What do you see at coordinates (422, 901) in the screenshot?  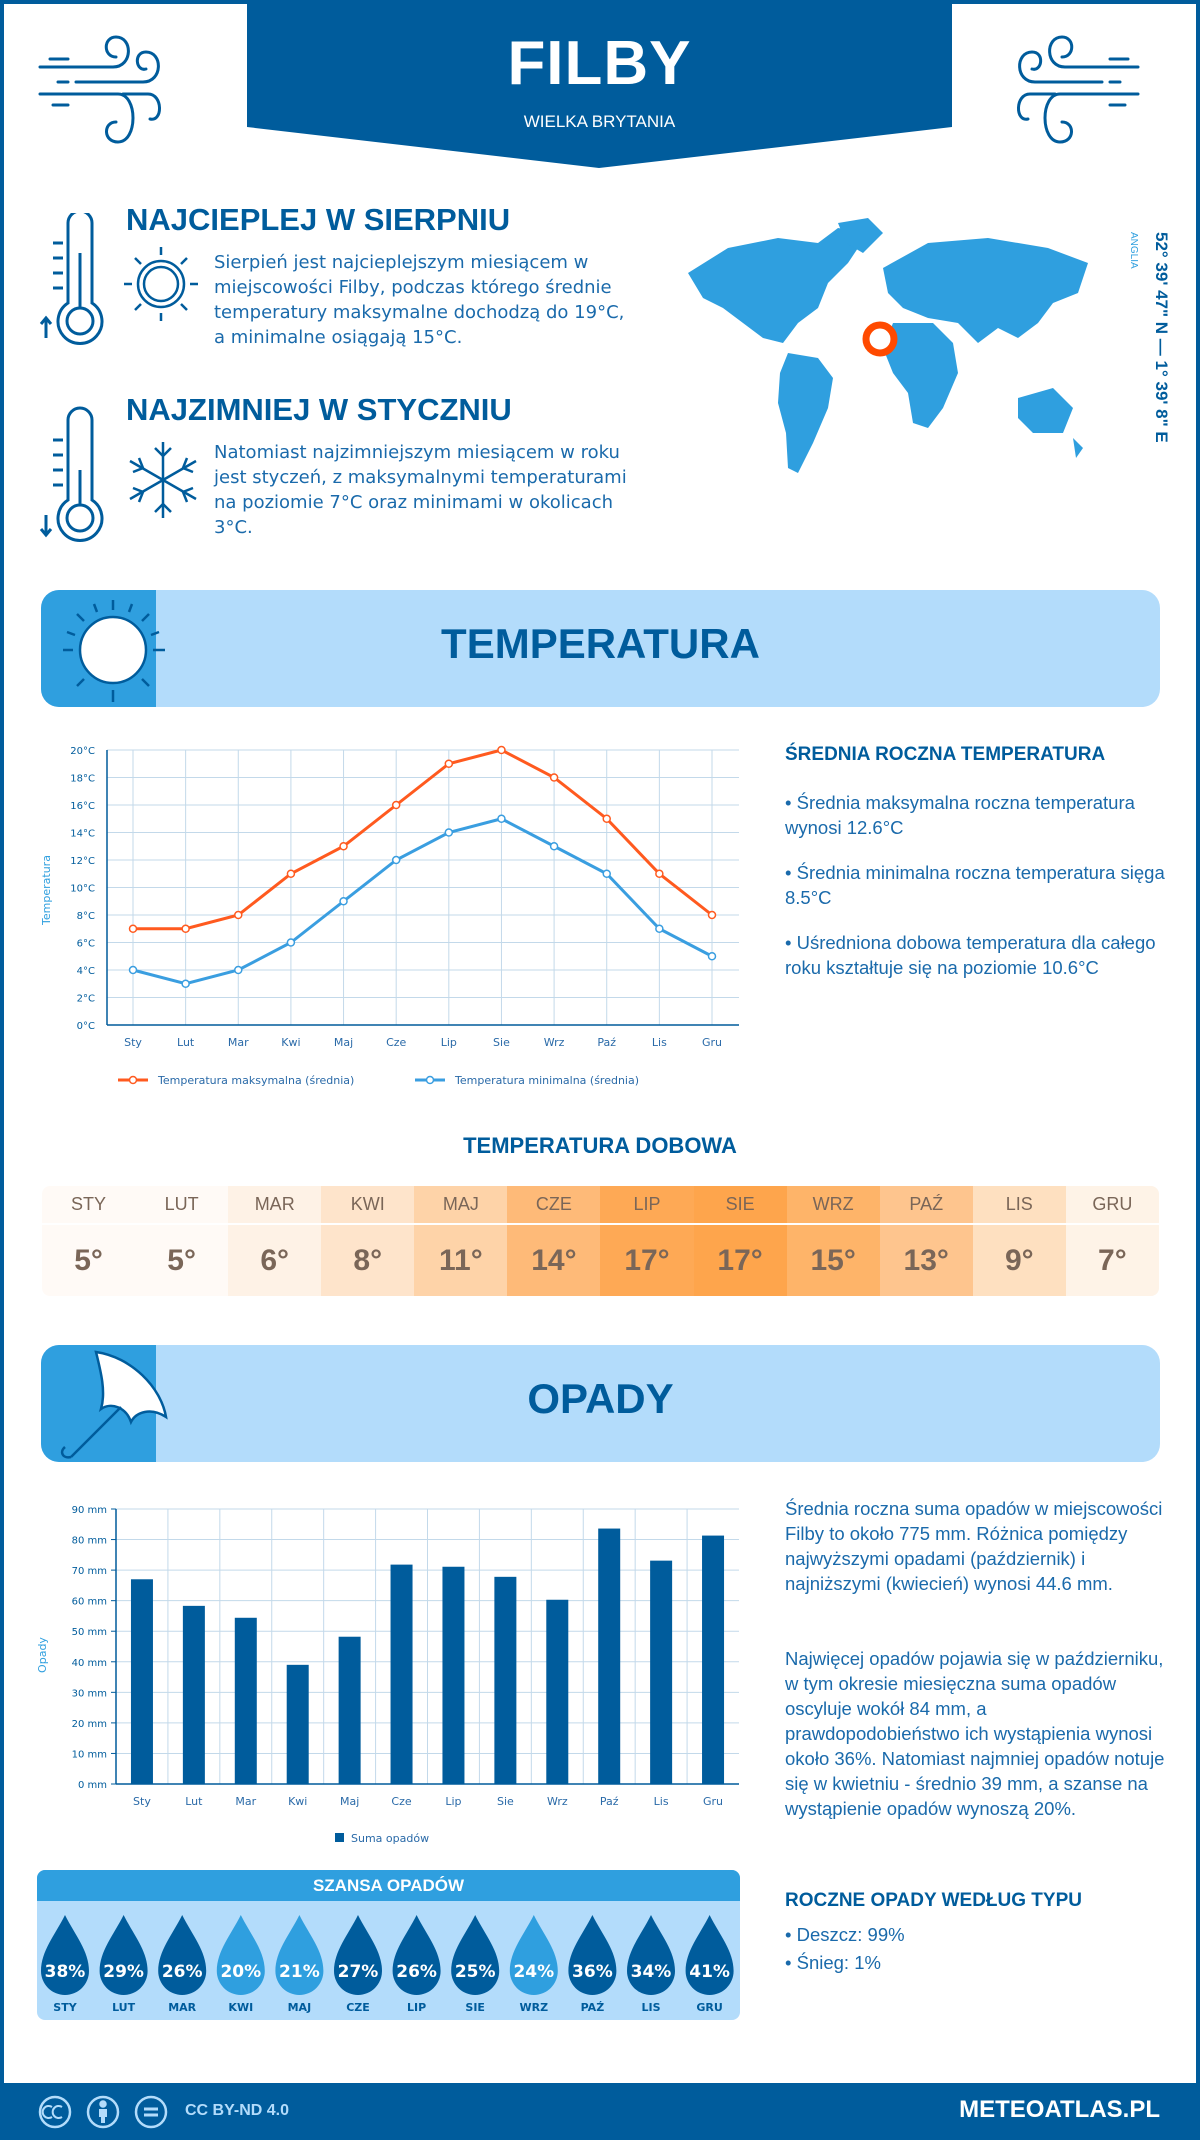 I see `series-line` at bounding box center [422, 901].